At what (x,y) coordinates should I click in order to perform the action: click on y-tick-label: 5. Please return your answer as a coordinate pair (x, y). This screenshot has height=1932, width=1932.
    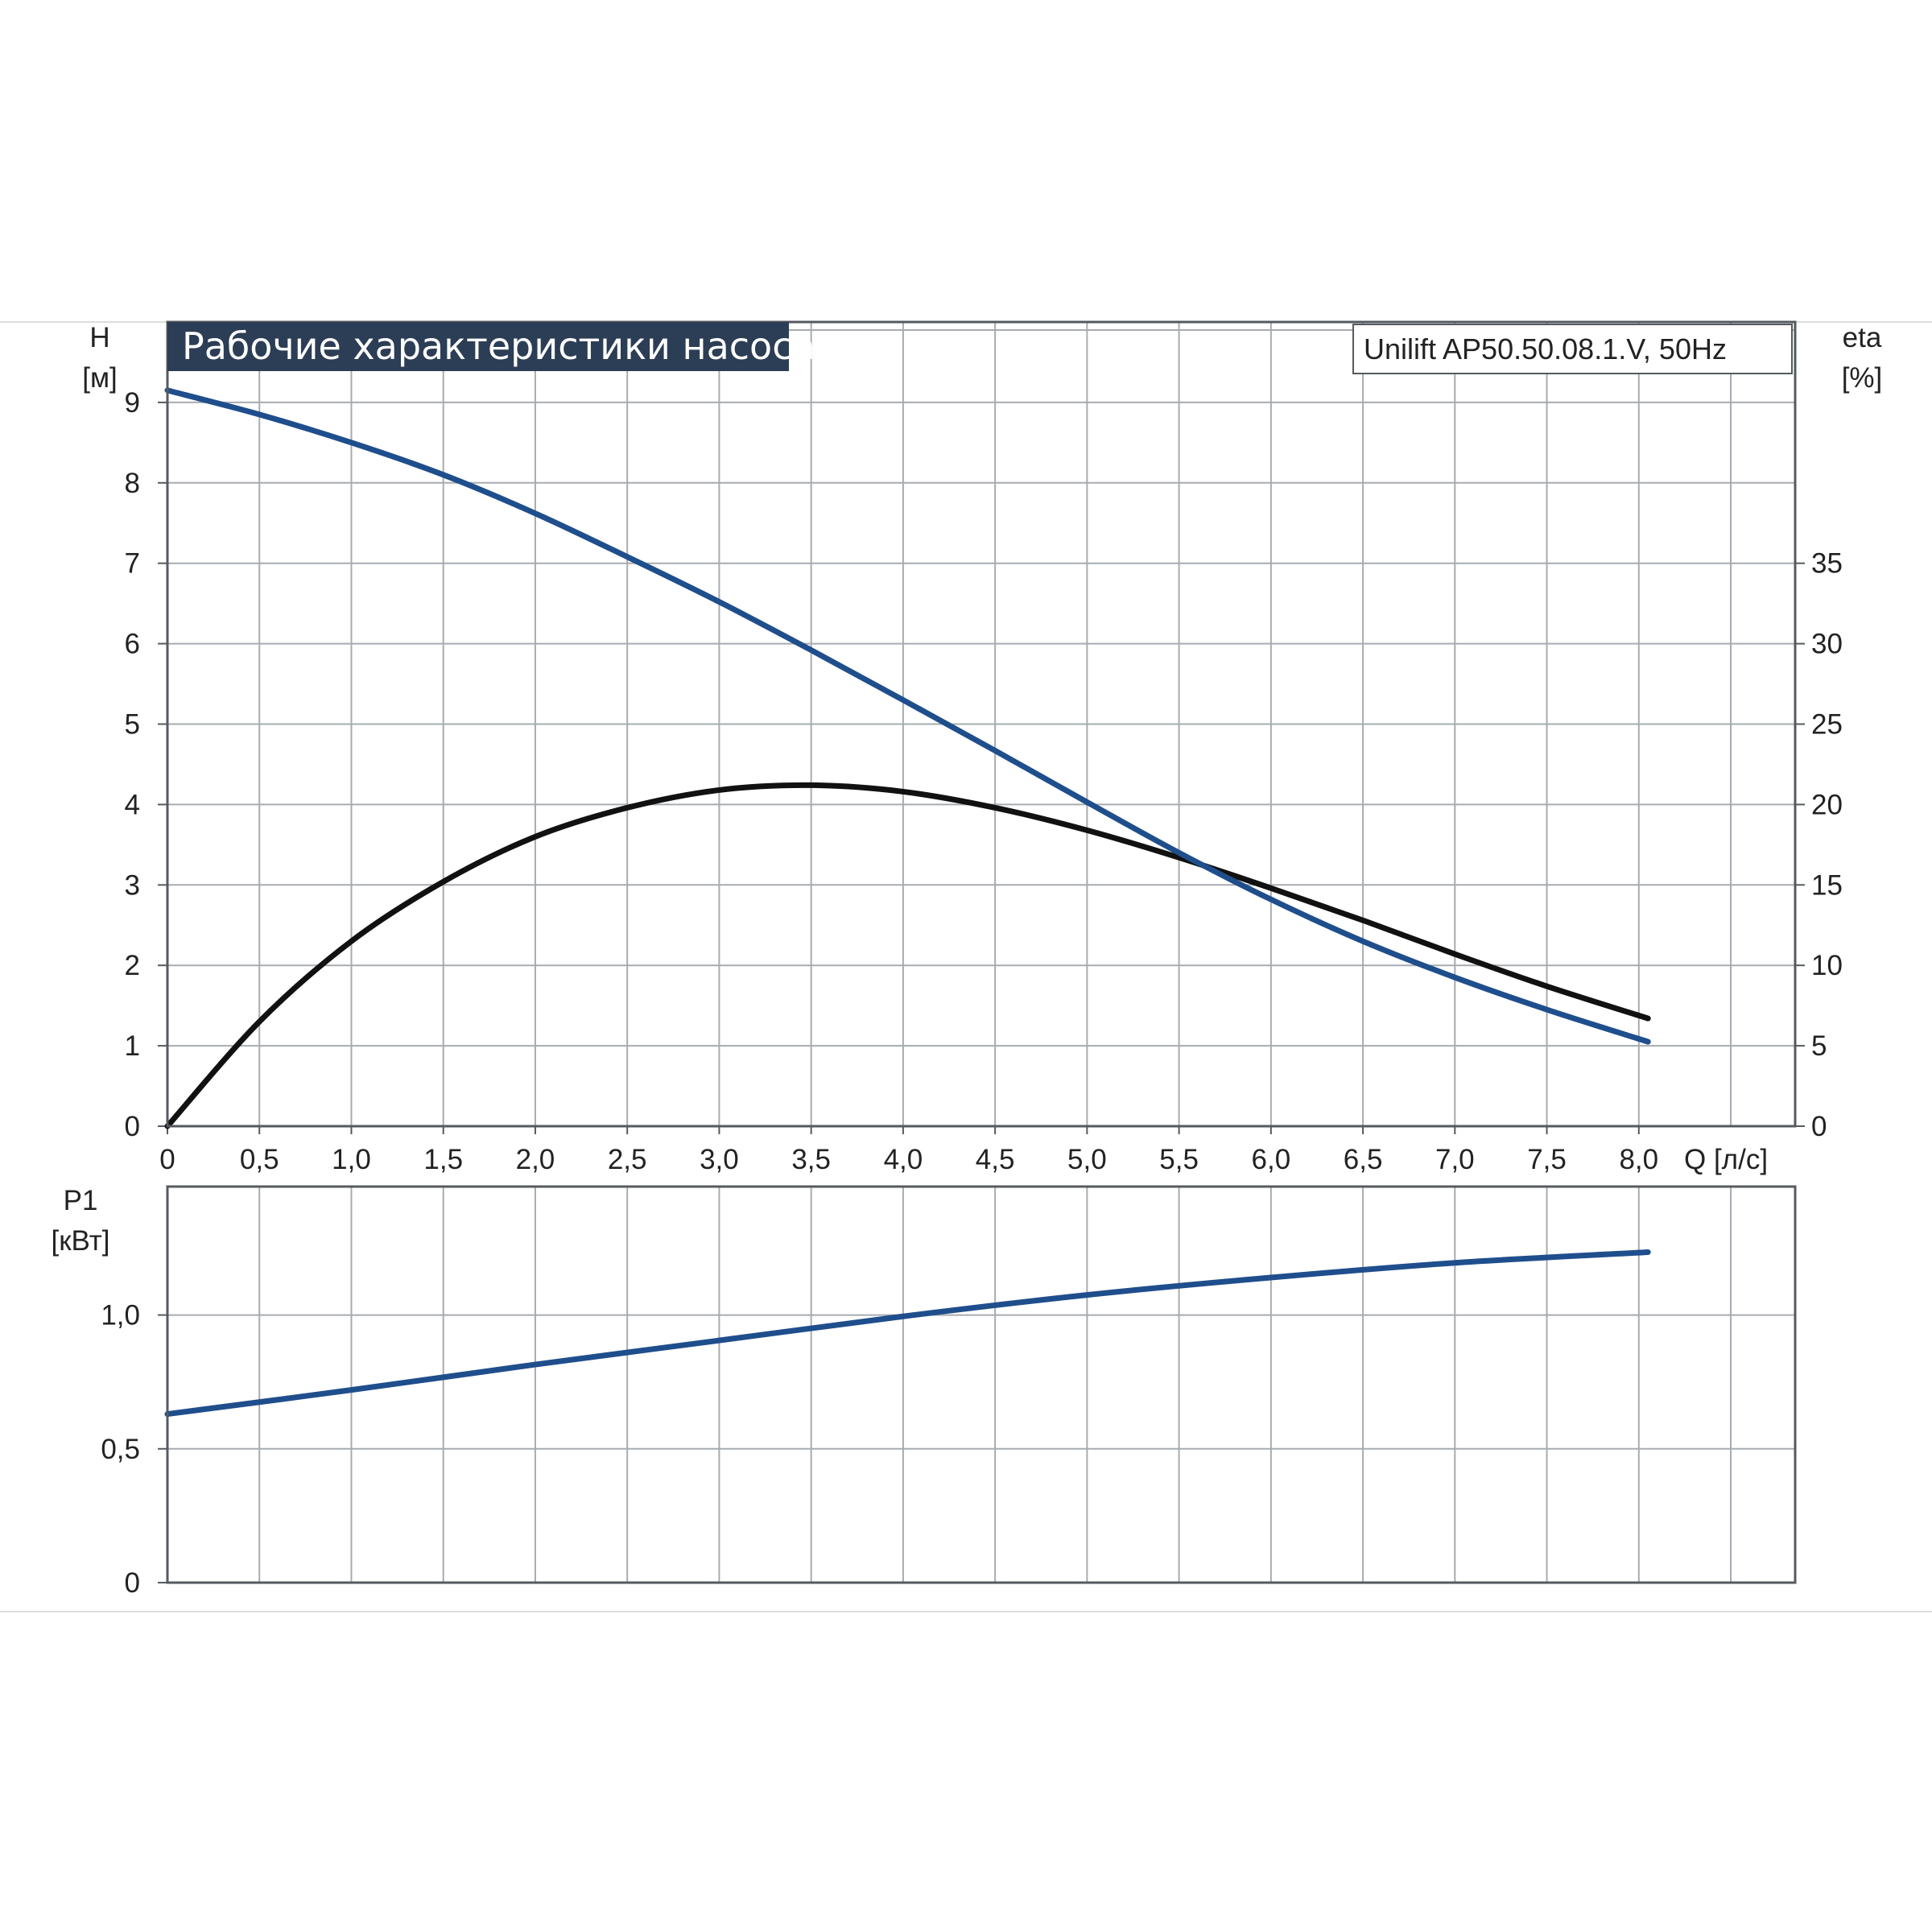
    Looking at the image, I should click on (132, 725).